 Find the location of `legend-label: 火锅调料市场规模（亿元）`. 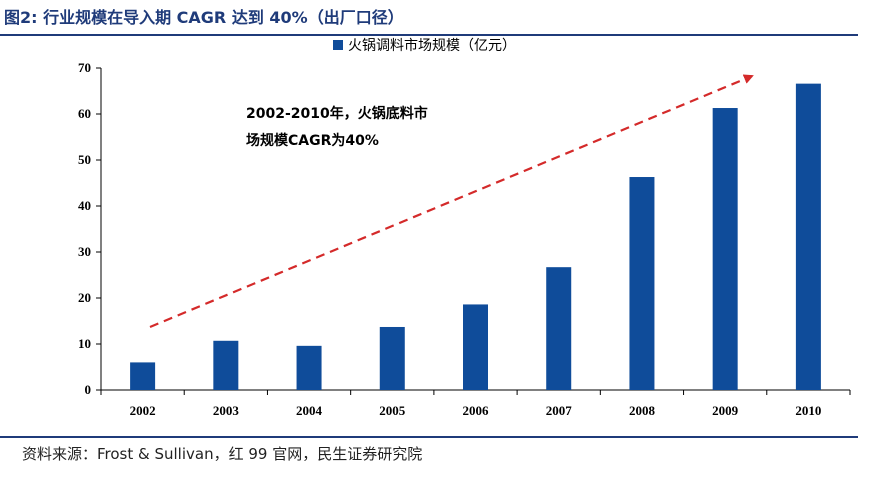

legend-label: 火锅调料市场规模（亿元） is located at coordinates (432, 45).